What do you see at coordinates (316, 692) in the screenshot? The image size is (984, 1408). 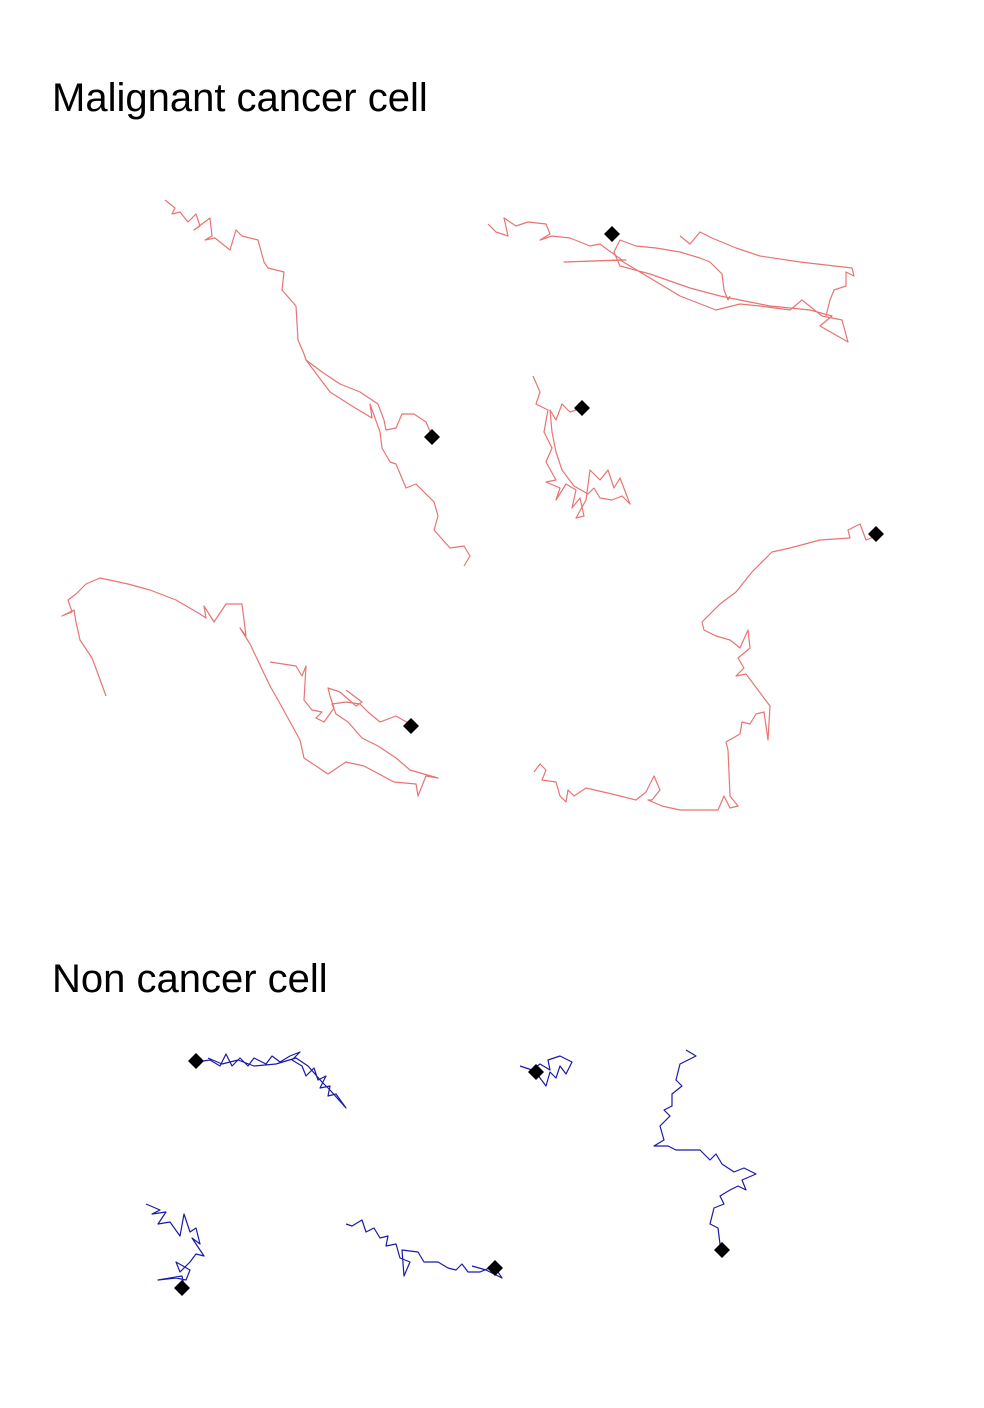 I see `malignant-track-4b` at bounding box center [316, 692].